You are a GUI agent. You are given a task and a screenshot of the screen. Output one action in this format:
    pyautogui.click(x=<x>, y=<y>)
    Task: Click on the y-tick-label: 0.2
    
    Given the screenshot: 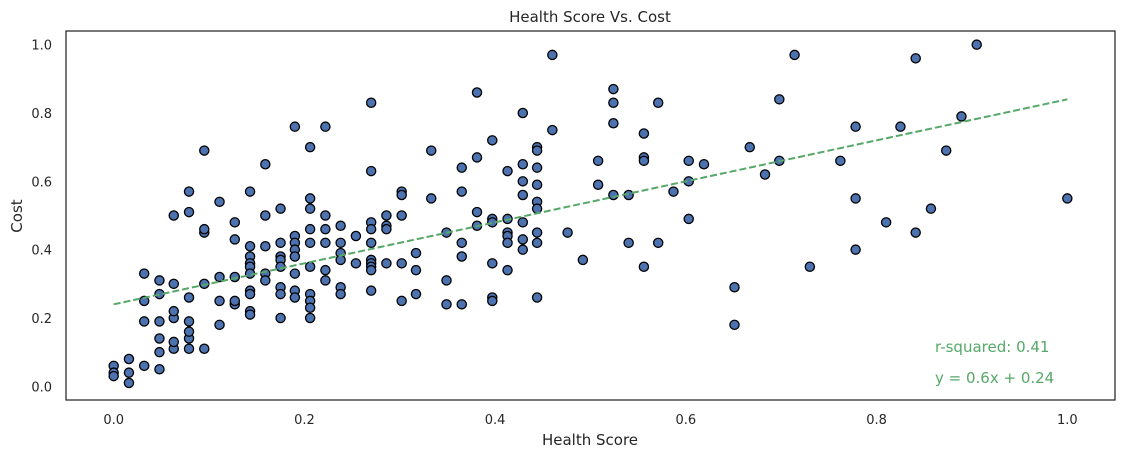 What is the action you would take?
    pyautogui.click(x=41, y=319)
    